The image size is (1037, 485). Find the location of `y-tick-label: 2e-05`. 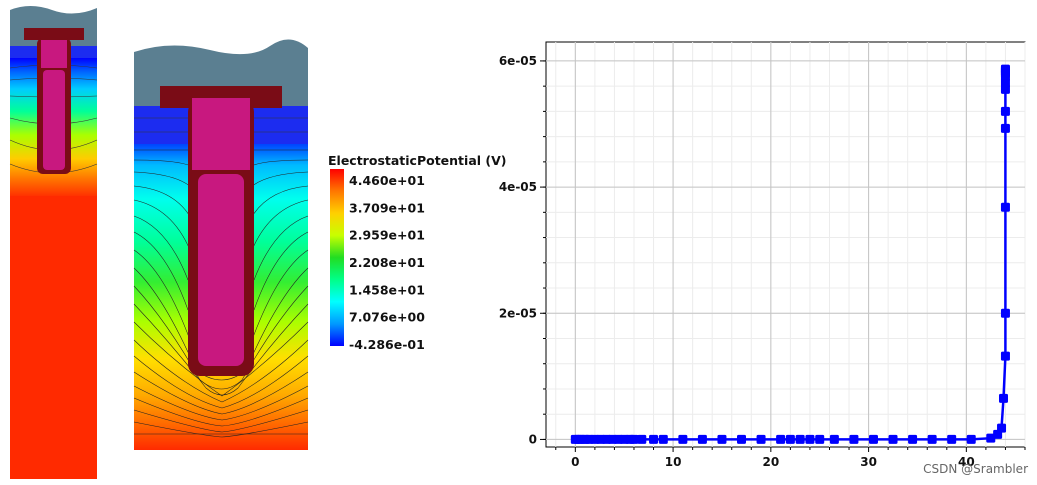

y-tick-label: 2e-05 is located at coordinates (518, 313).